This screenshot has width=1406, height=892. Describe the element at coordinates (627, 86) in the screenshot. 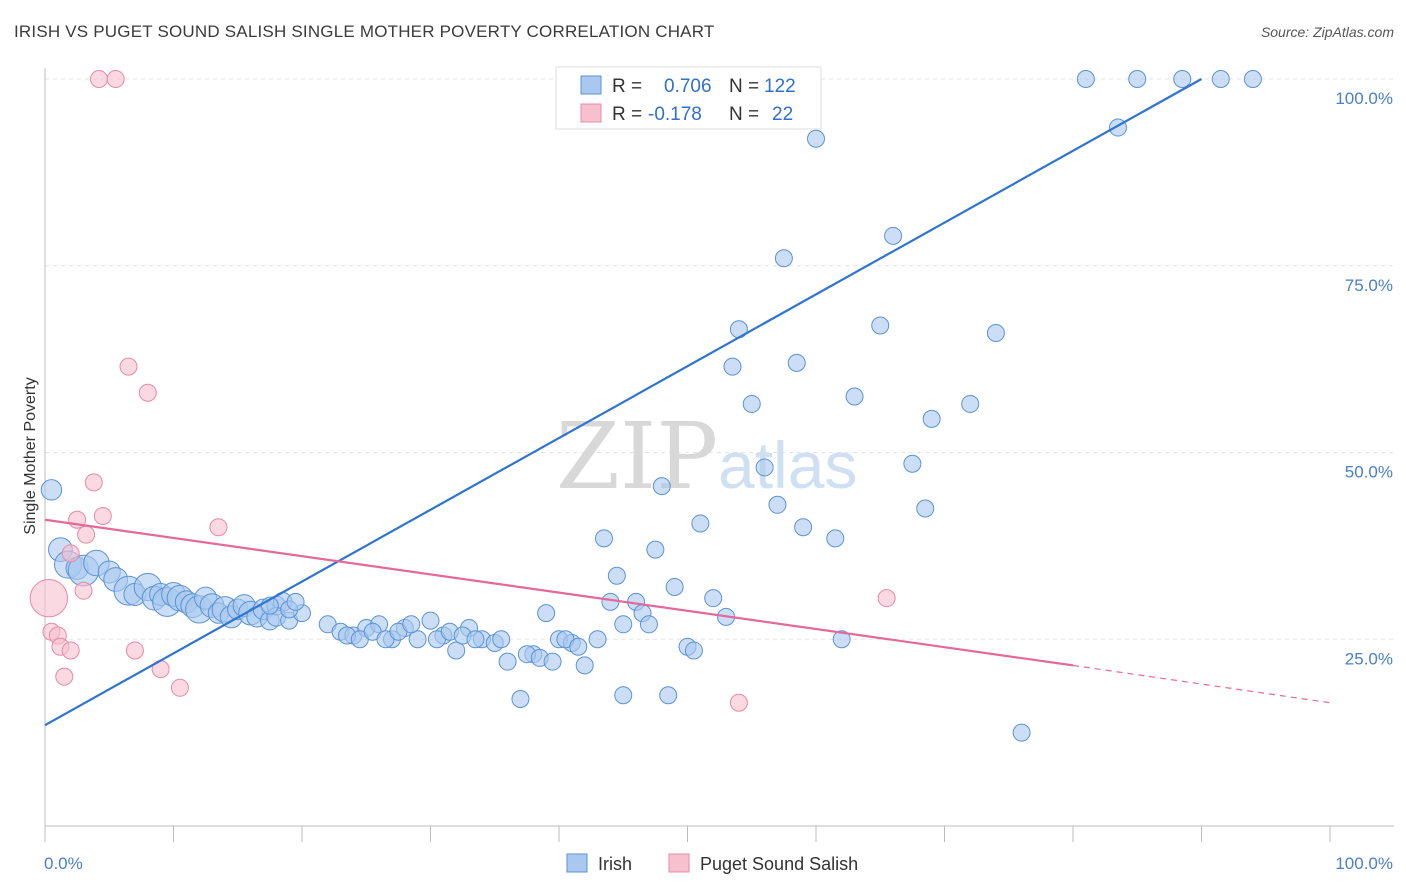

I see `legend-r-label-irish: R =` at that location.